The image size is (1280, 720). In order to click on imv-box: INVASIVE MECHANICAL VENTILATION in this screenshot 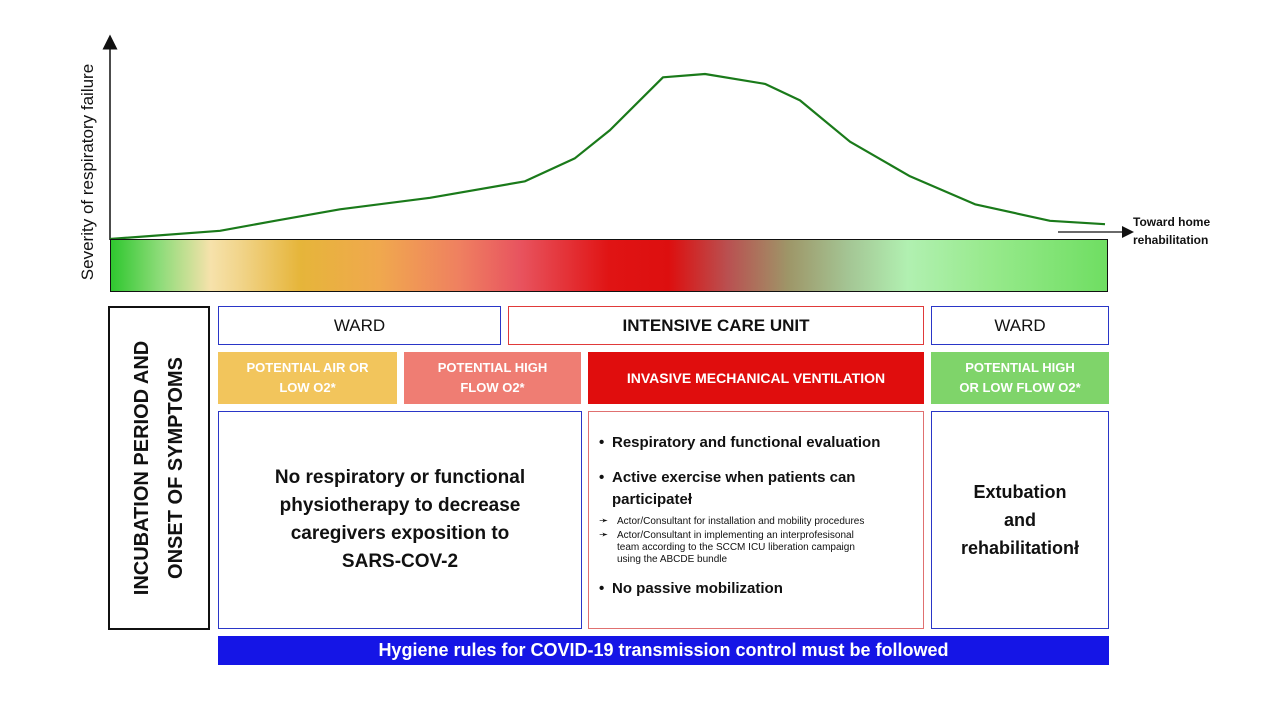, I will do `click(756, 378)`.